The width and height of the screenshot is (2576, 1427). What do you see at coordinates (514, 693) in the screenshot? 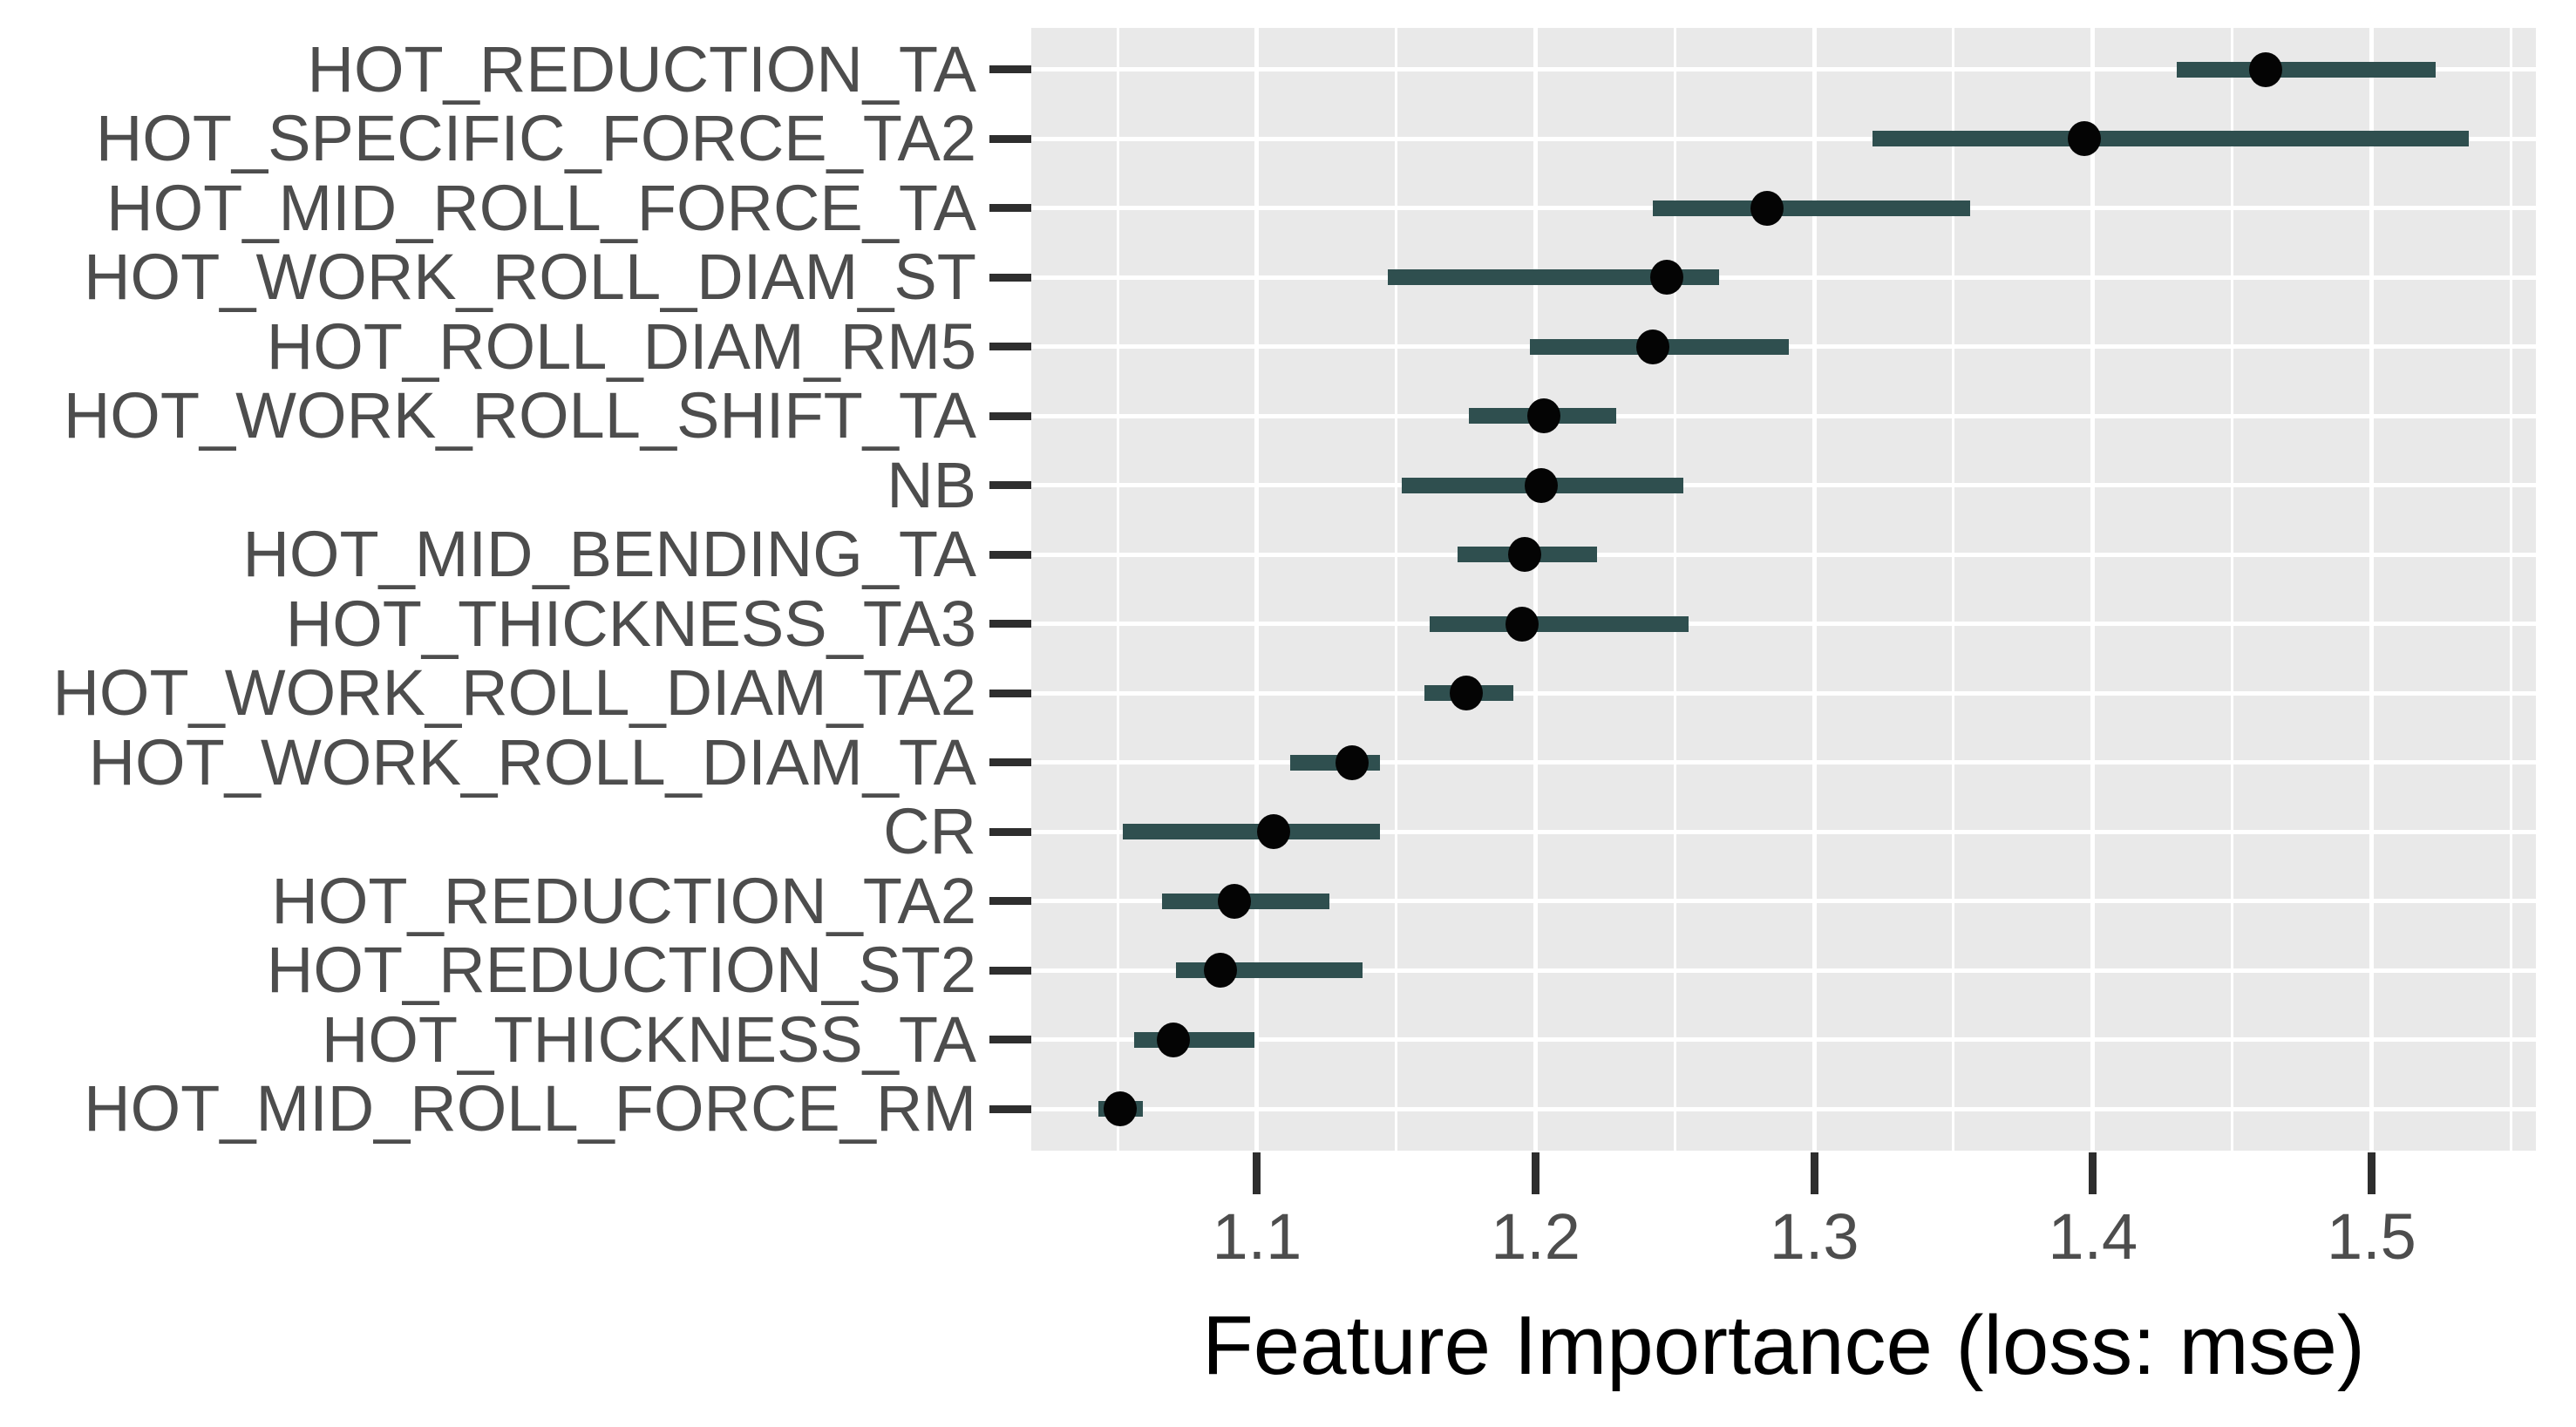
I see `y-axis-label: HOT_WORK_ROLL_DIAM_TA2` at bounding box center [514, 693].